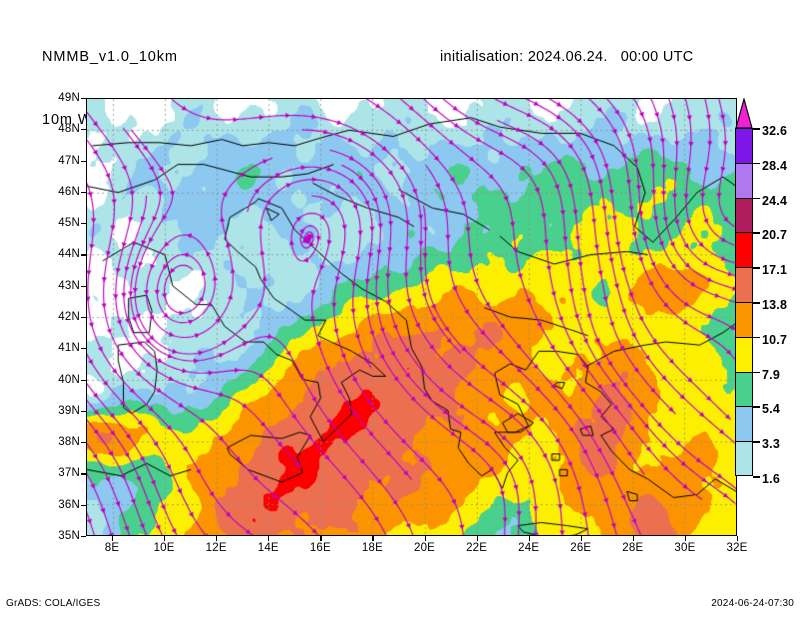 This screenshot has height=618, width=800. I want to click on colorbar-tick-label: 13.8, so click(775, 305).